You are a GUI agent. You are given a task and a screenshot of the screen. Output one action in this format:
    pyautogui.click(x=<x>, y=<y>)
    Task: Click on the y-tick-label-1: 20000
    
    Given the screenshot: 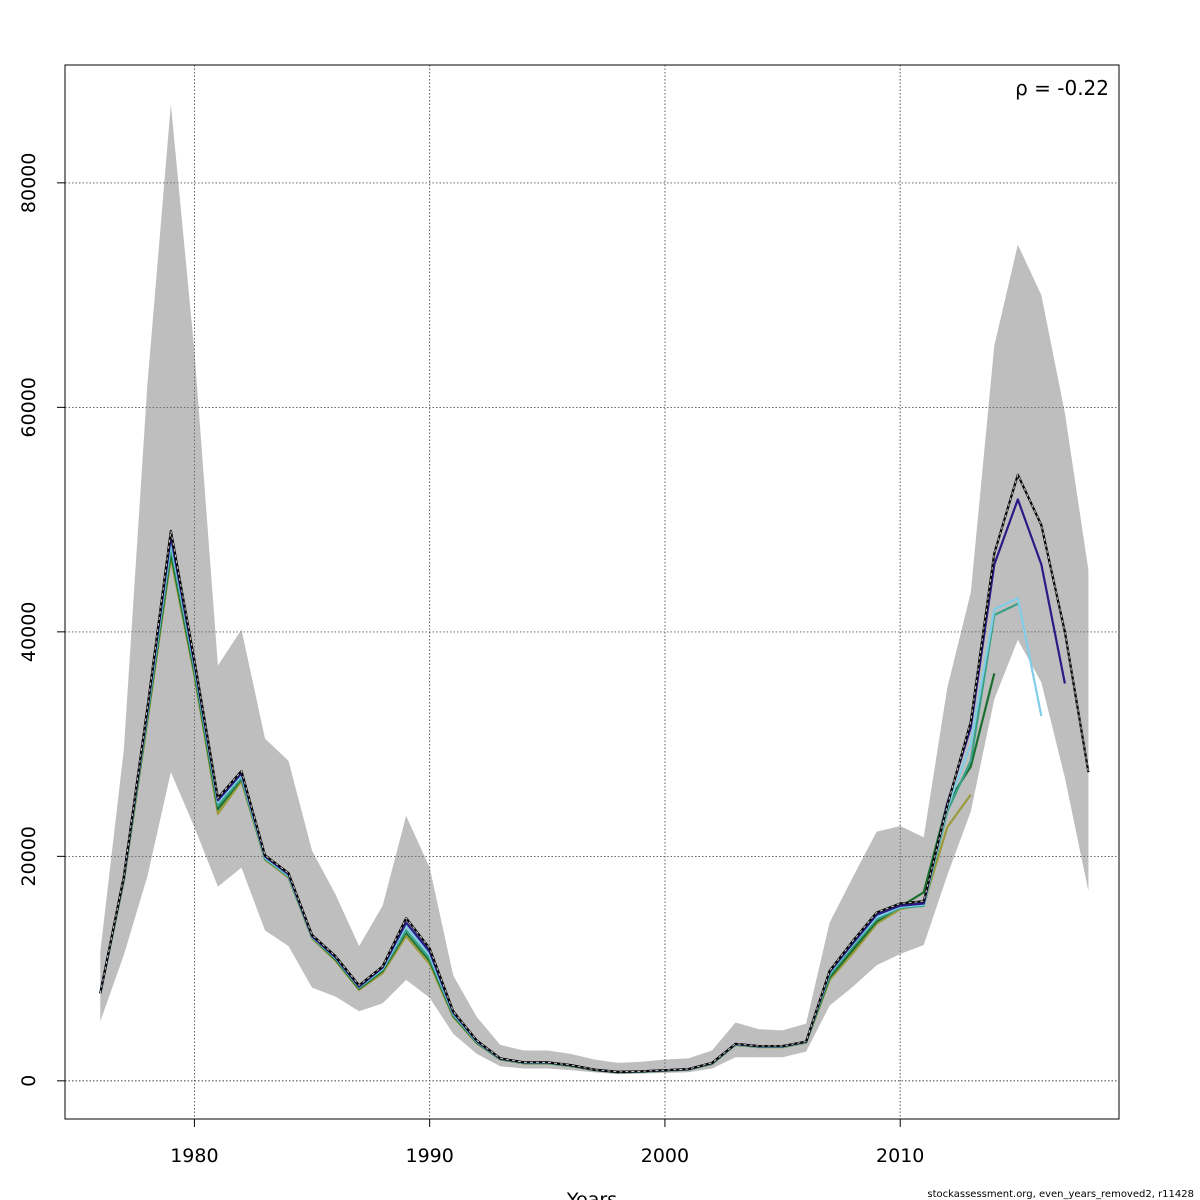 What is the action you would take?
    pyautogui.click(x=29, y=856)
    